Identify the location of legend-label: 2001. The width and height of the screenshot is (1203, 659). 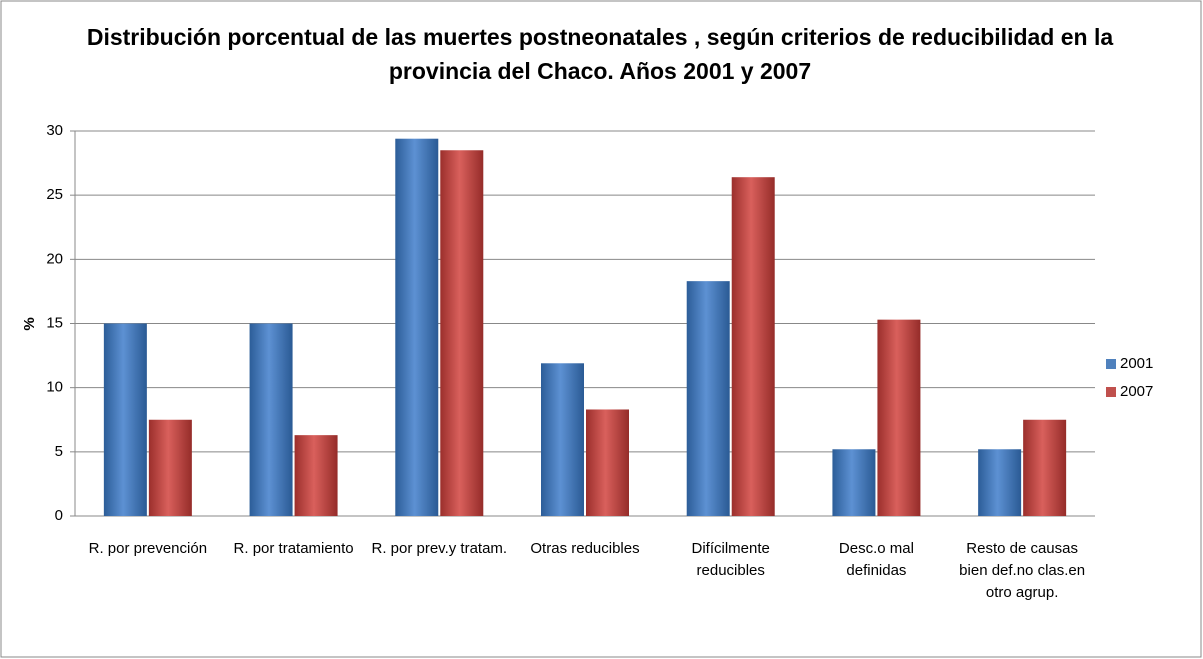
(1136, 363).